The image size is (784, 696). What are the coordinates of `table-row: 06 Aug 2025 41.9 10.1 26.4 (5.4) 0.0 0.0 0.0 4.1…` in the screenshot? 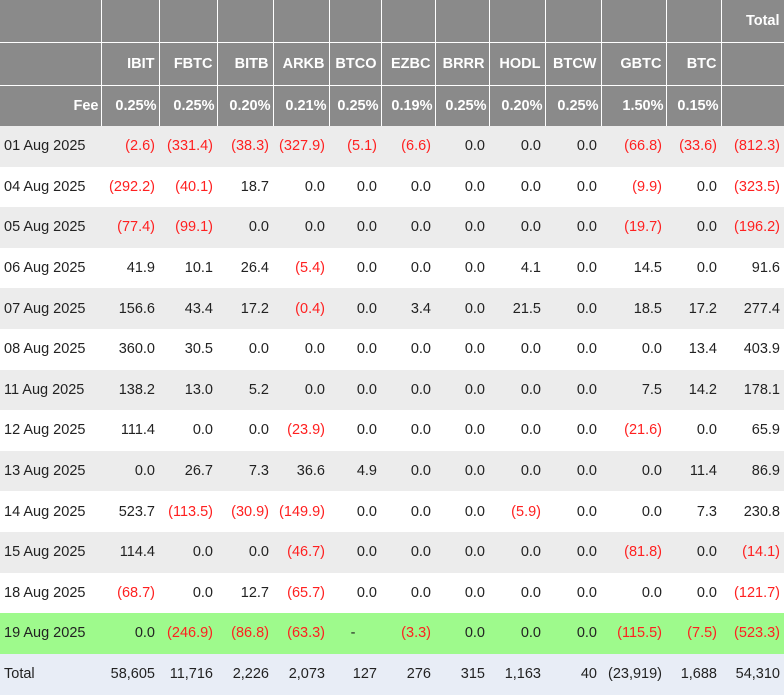 It's located at (392, 268).